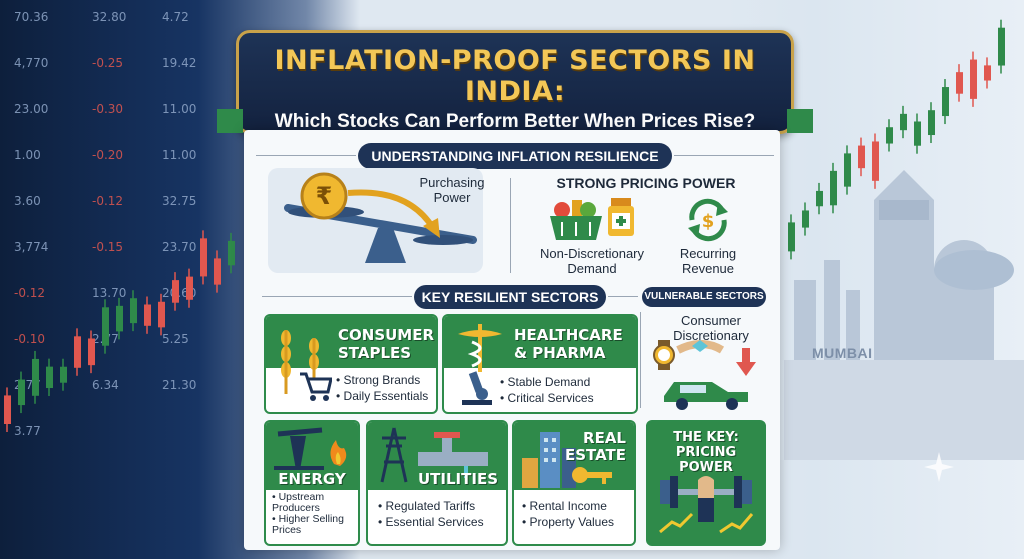 Image resolution: width=1024 pixels, height=559 pixels. What do you see at coordinates (711, 328) in the screenshot?
I see `vulnerable-label: Consumer Discretionary` at bounding box center [711, 328].